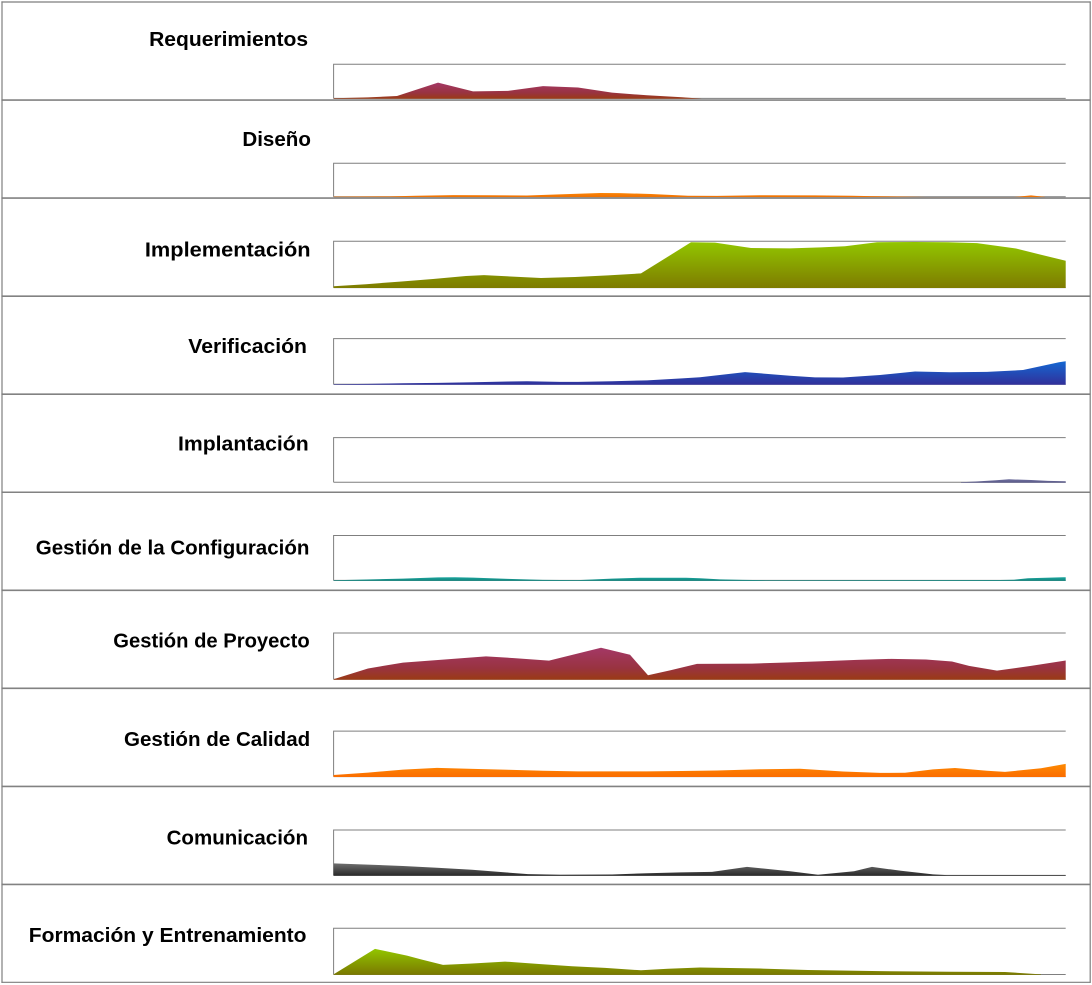  I want to click on svg-text: Gestión de la Configuración, so click(173, 548).